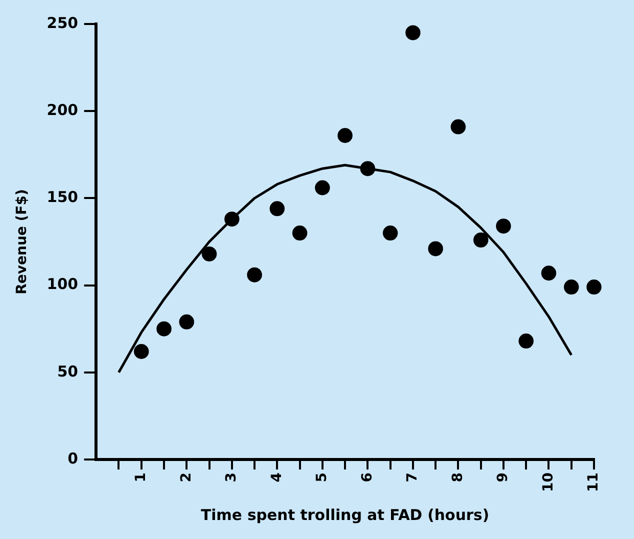 This screenshot has width=634, height=539. Describe the element at coordinates (458, 477) in the screenshot. I see `x-tick-label: 8` at that location.